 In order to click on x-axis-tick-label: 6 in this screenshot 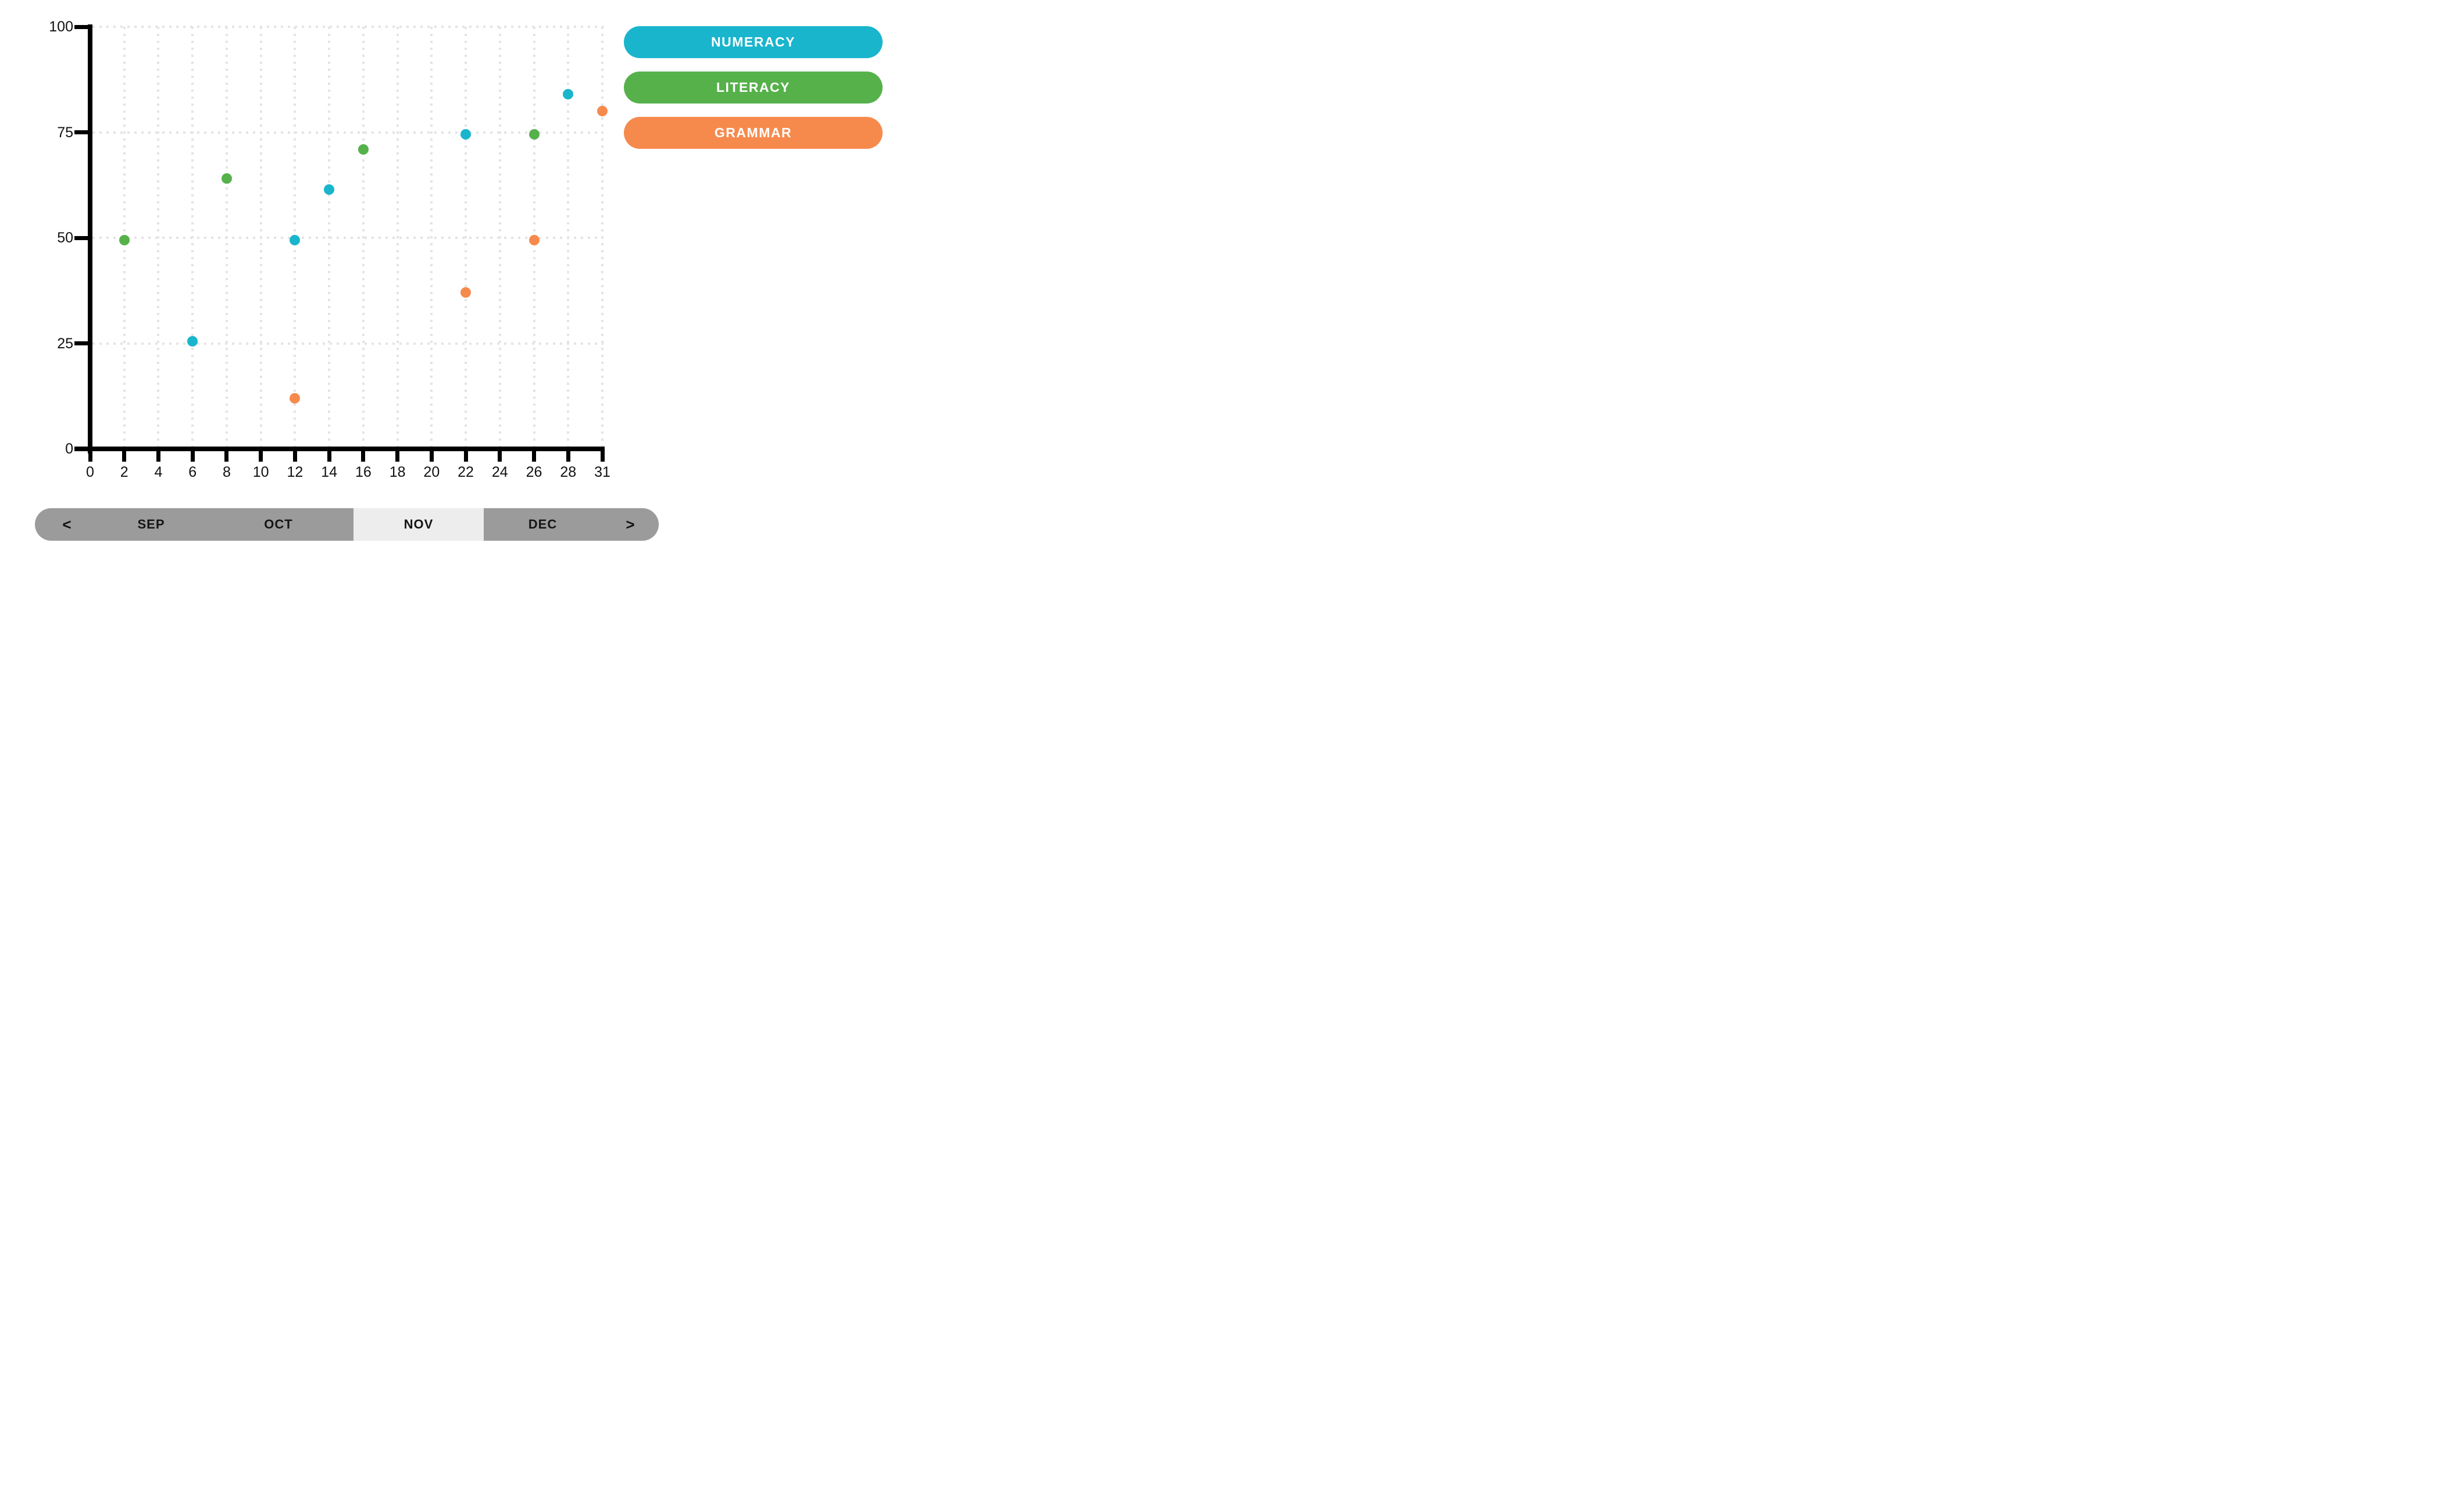, I will do `click(192, 472)`.